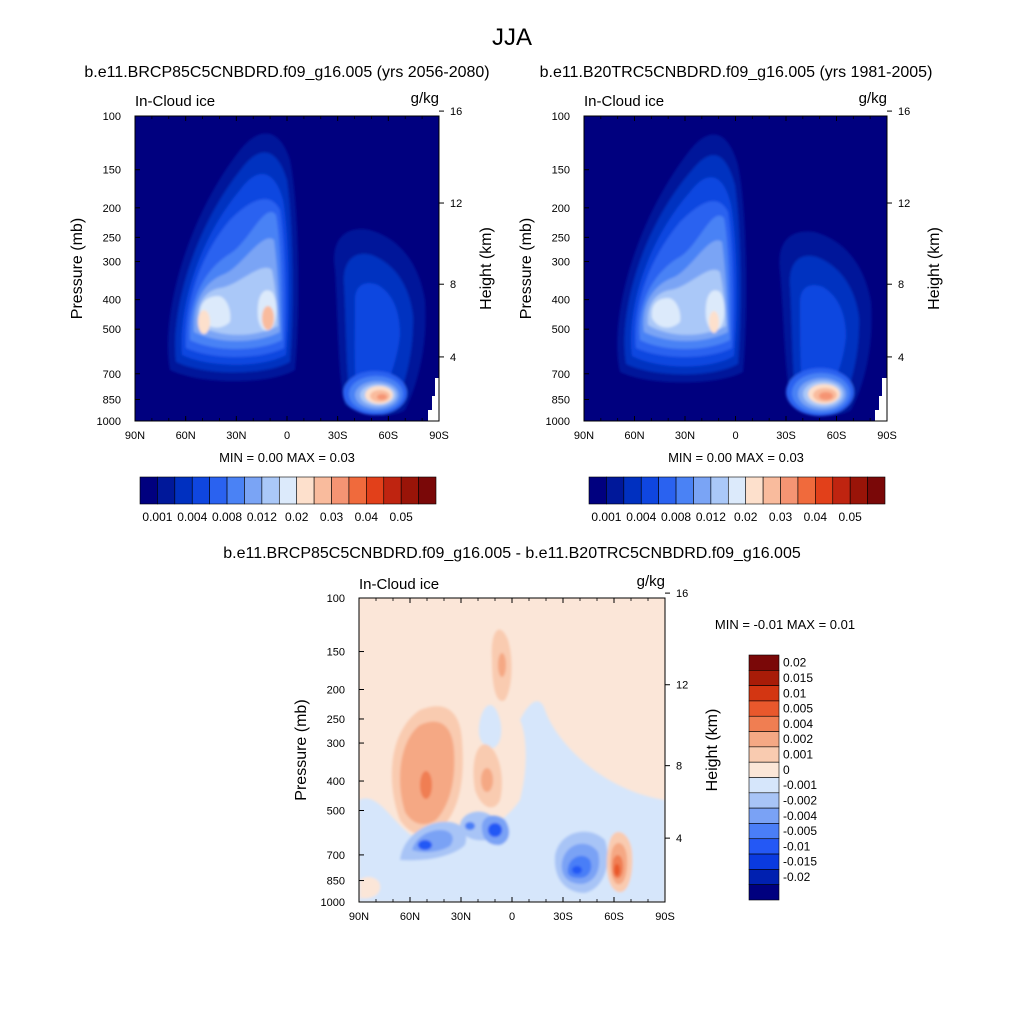  What do you see at coordinates (797, 846) in the screenshot?
I see `colorbar-label: -0.01` at bounding box center [797, 846].